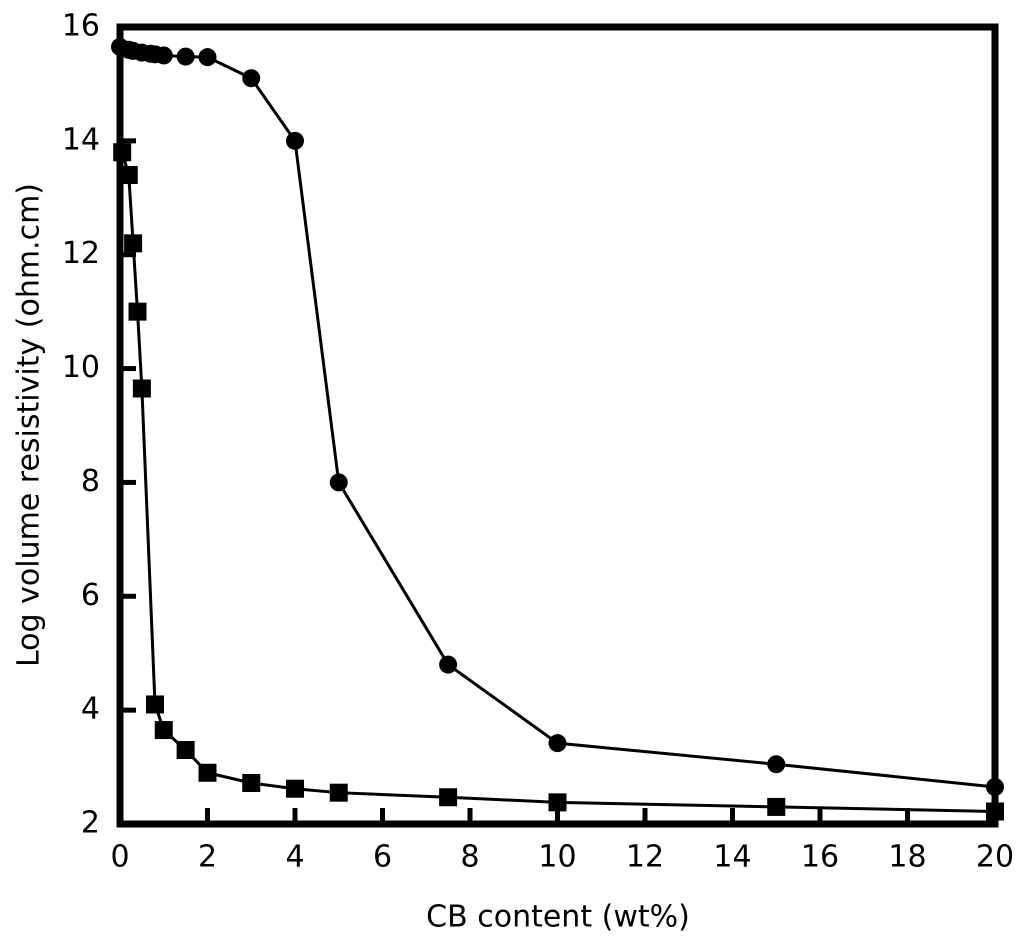  Describe the element at coordinates (207, 857) in the screenshot. I see `x-tick-label: 2` at that location.